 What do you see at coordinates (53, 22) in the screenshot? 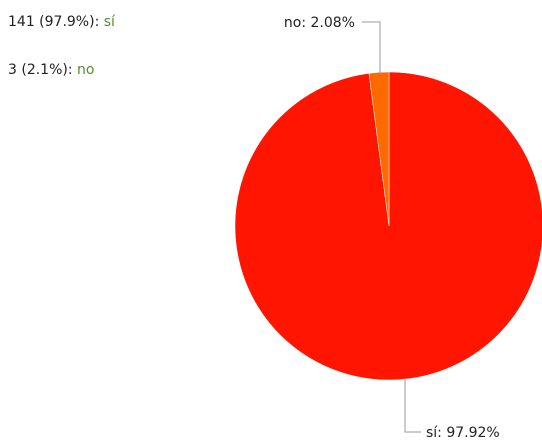
I see `summary-count: 141 (97.9%):` at bounding box center [53, 22].